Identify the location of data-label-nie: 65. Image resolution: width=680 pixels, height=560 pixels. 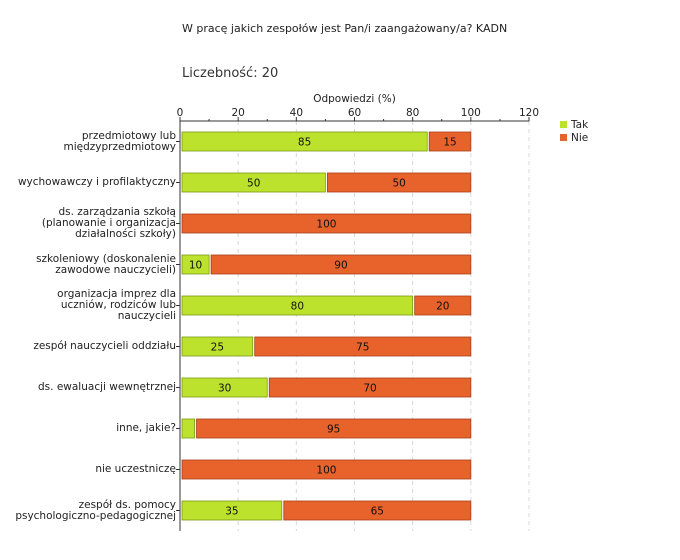
(377, 512).